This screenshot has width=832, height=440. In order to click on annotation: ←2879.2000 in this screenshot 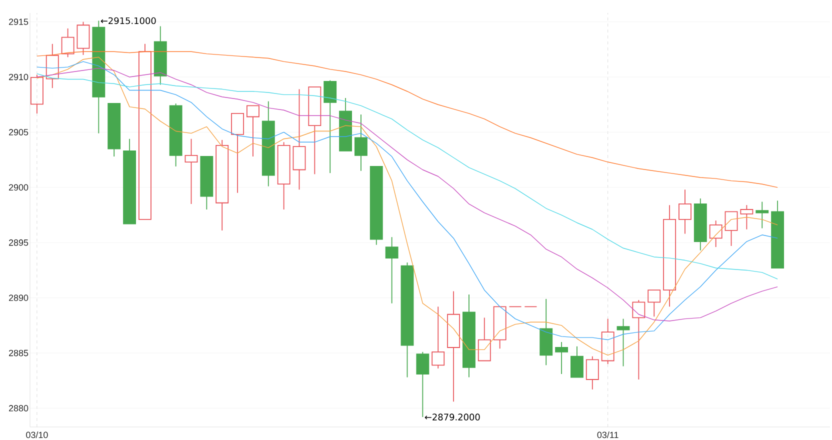, I will do `click(452, 417)`.